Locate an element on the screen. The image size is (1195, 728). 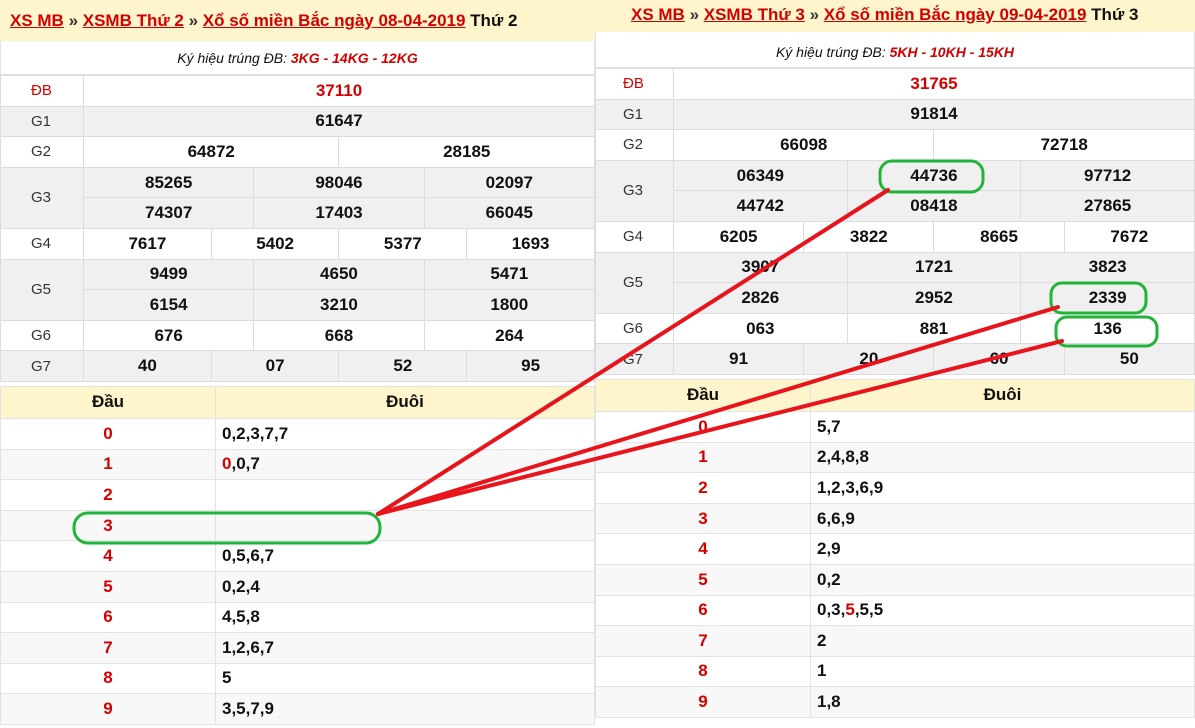
loto-tail-highlight: 0 is located at coordinates (227, 464).